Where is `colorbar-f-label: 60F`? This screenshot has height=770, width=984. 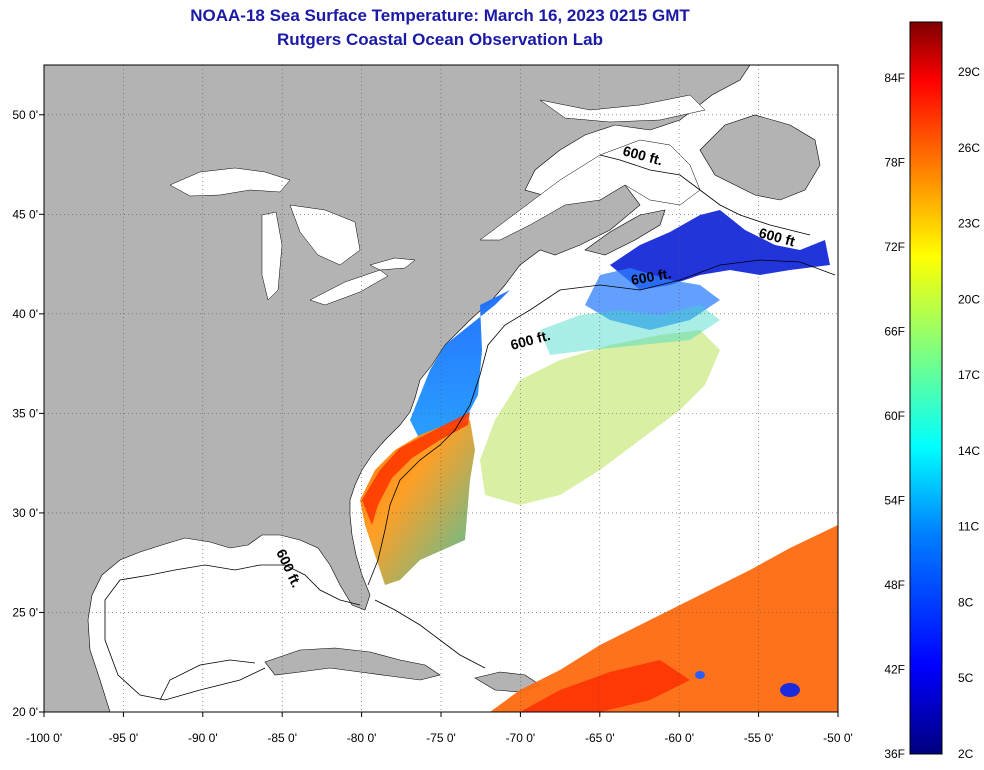
colorbar-f-label: 60F is located at coordinates (894, 416).